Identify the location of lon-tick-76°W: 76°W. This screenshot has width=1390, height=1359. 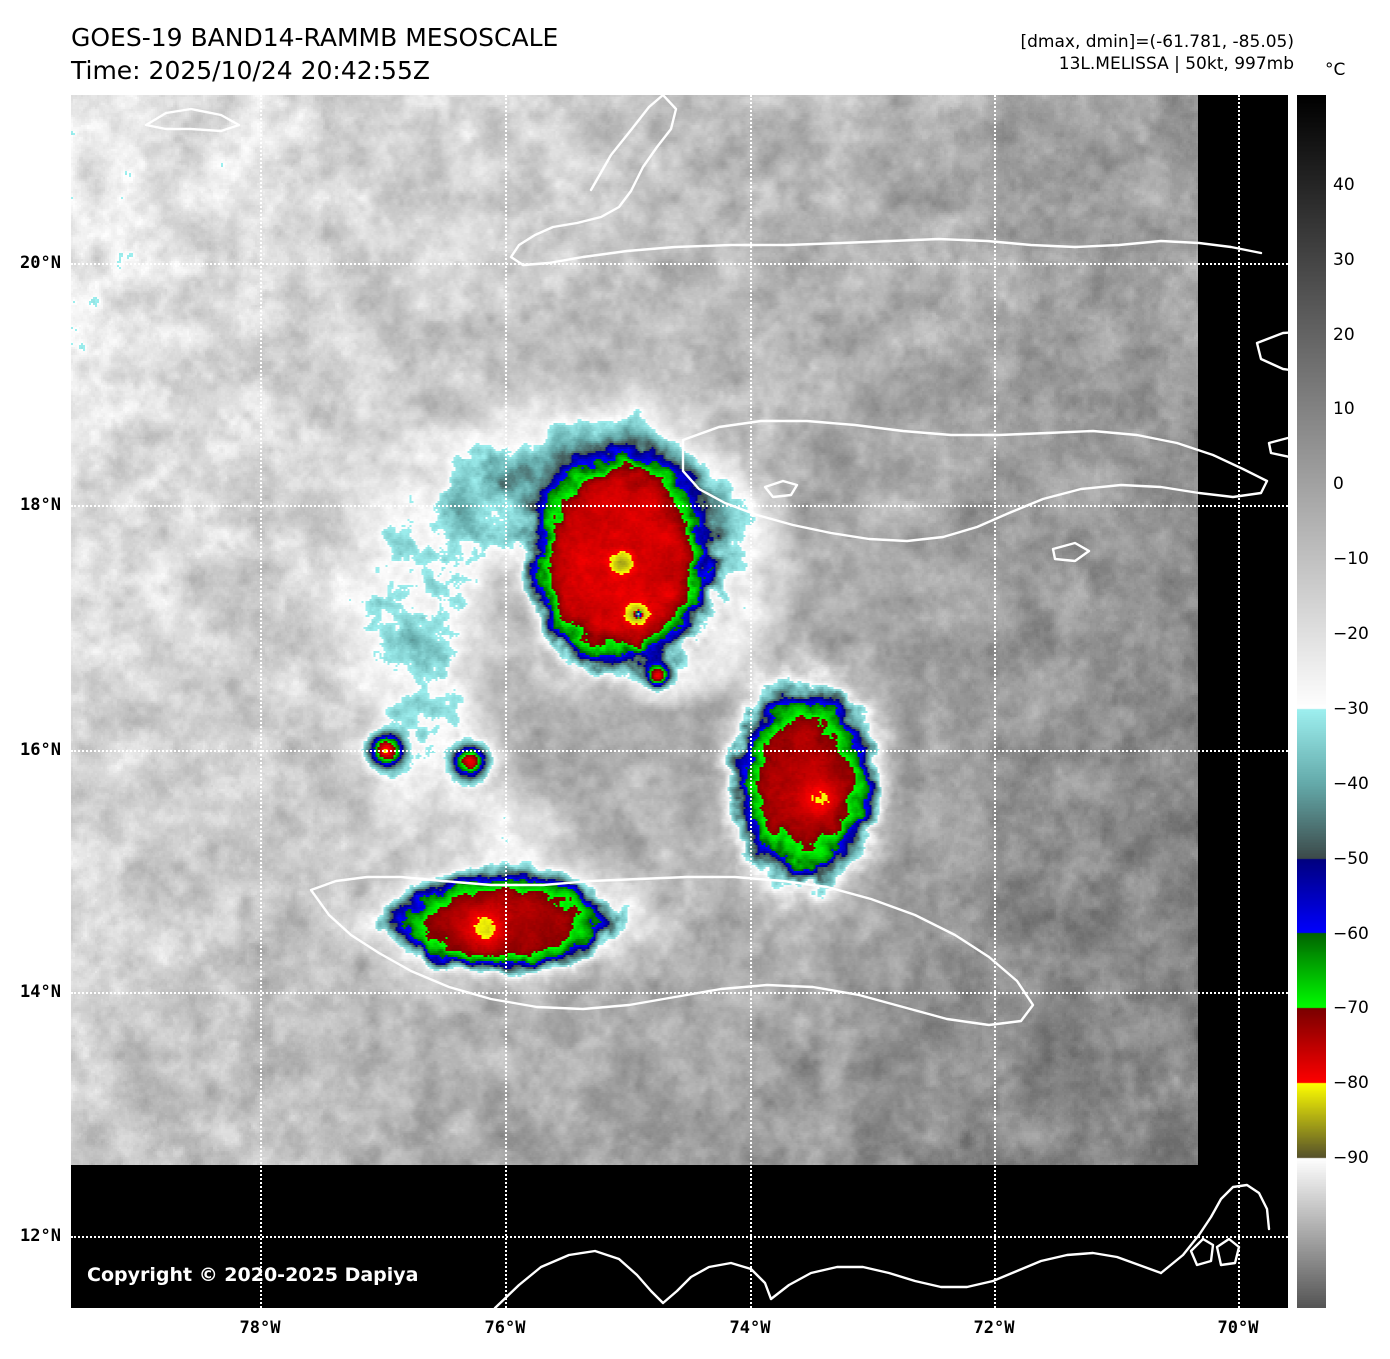
(505, 1328).